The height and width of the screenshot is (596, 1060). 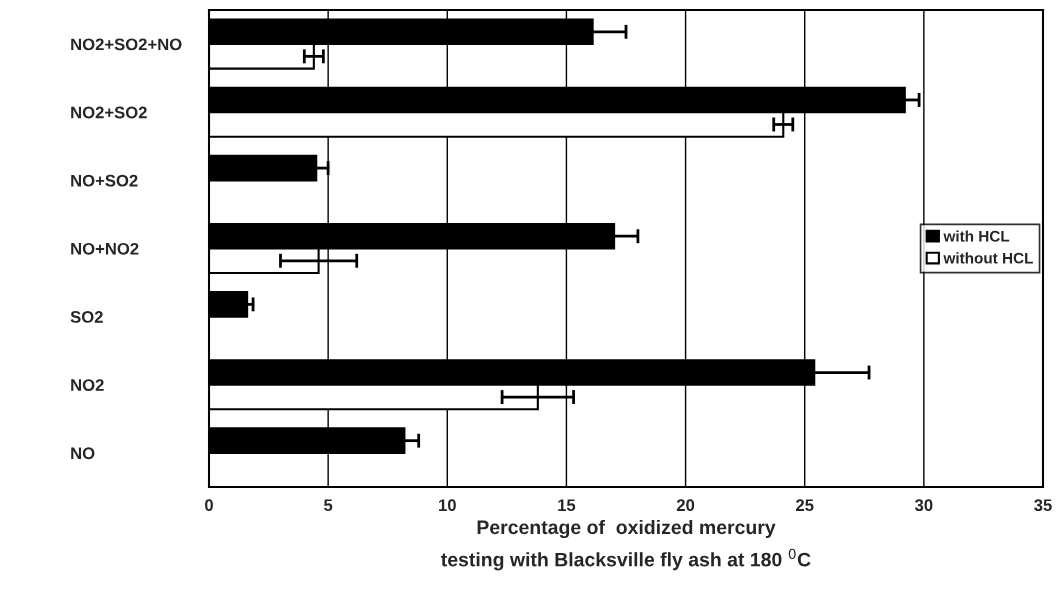 What do you see at coordinates (126, 44) in the screenshot?
I see `y-tick-label: NO2+SO2+NO` at bounding box center [126, 44].